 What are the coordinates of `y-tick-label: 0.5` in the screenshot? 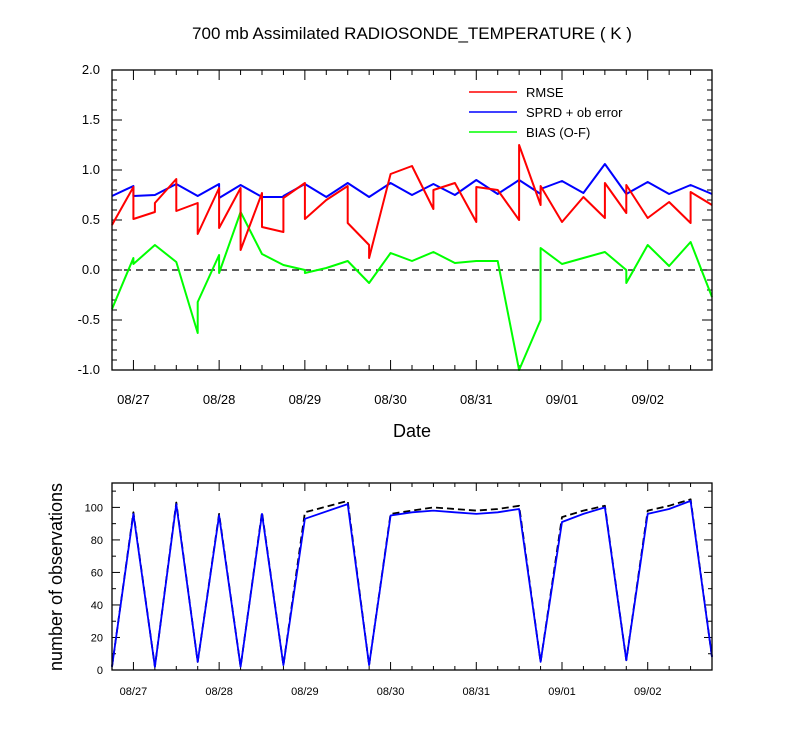 It's located at (91, 219).